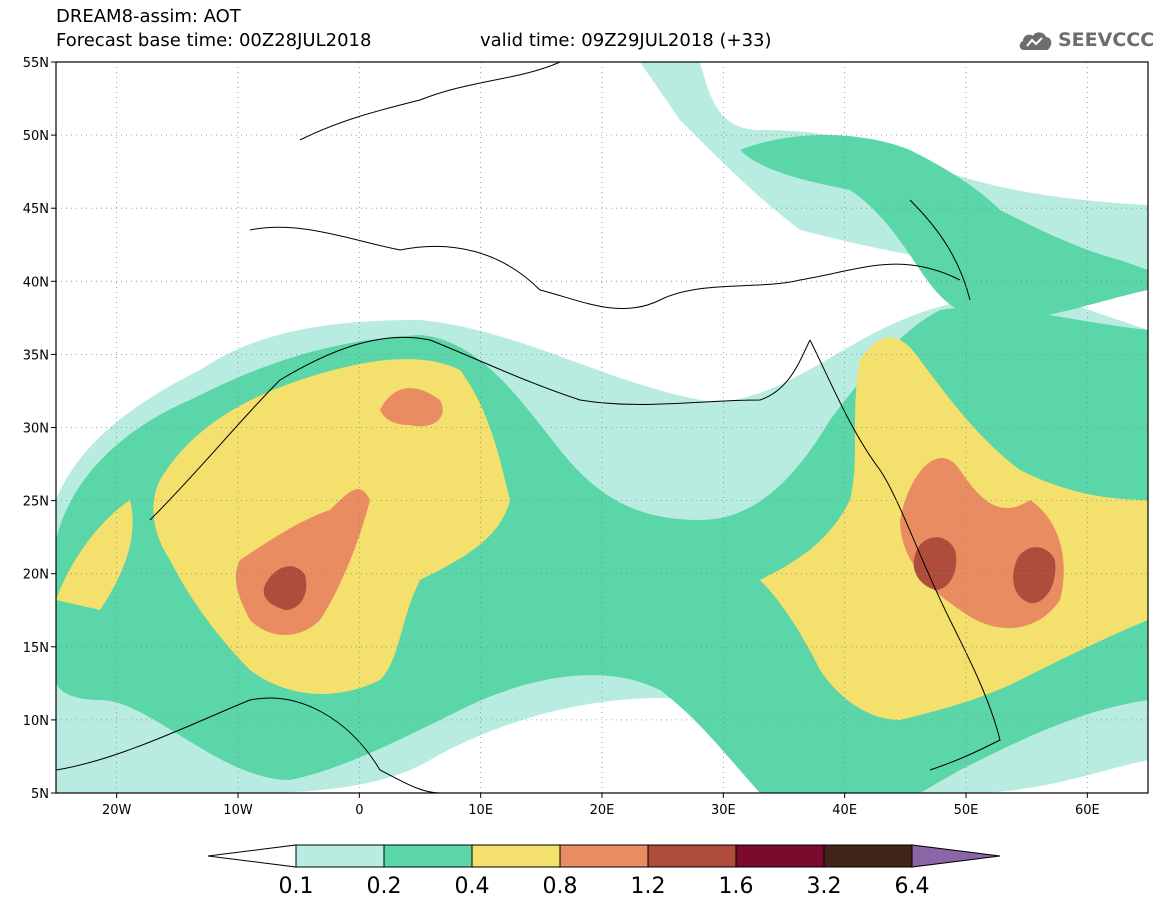 The width and height of the screenshot is (1165, 909). What do you see at coordinates (648, 886) in the screenshot?
I see `colorbar-label: 1.2` at bounding box center [648, 886].